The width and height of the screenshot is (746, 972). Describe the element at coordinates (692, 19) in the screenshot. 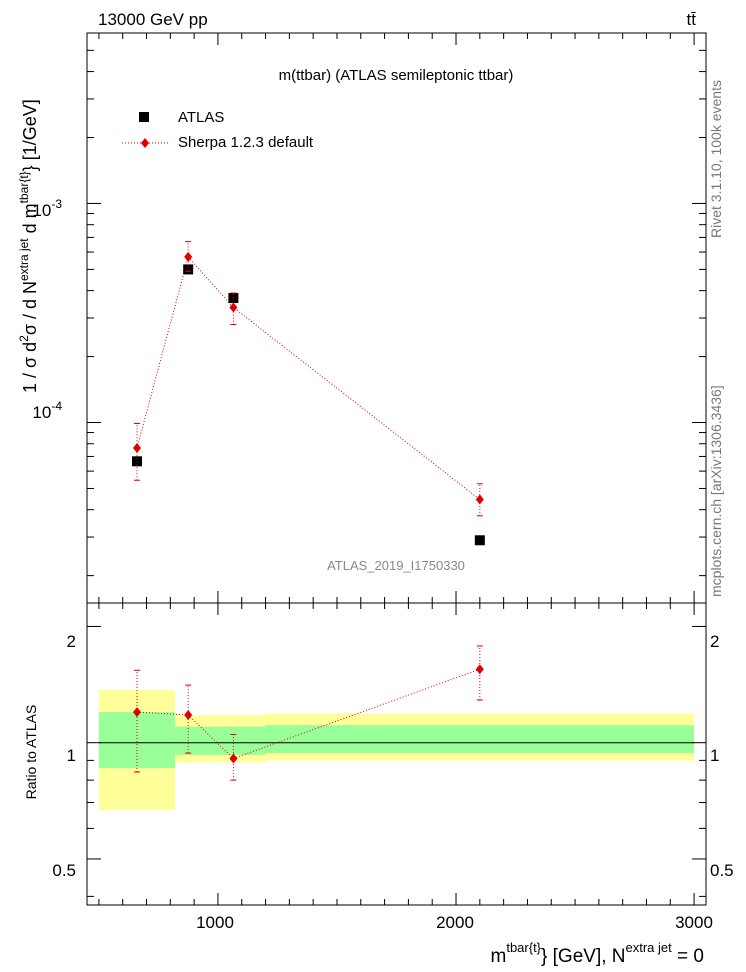

I see `process-label: tt̄` at that location.